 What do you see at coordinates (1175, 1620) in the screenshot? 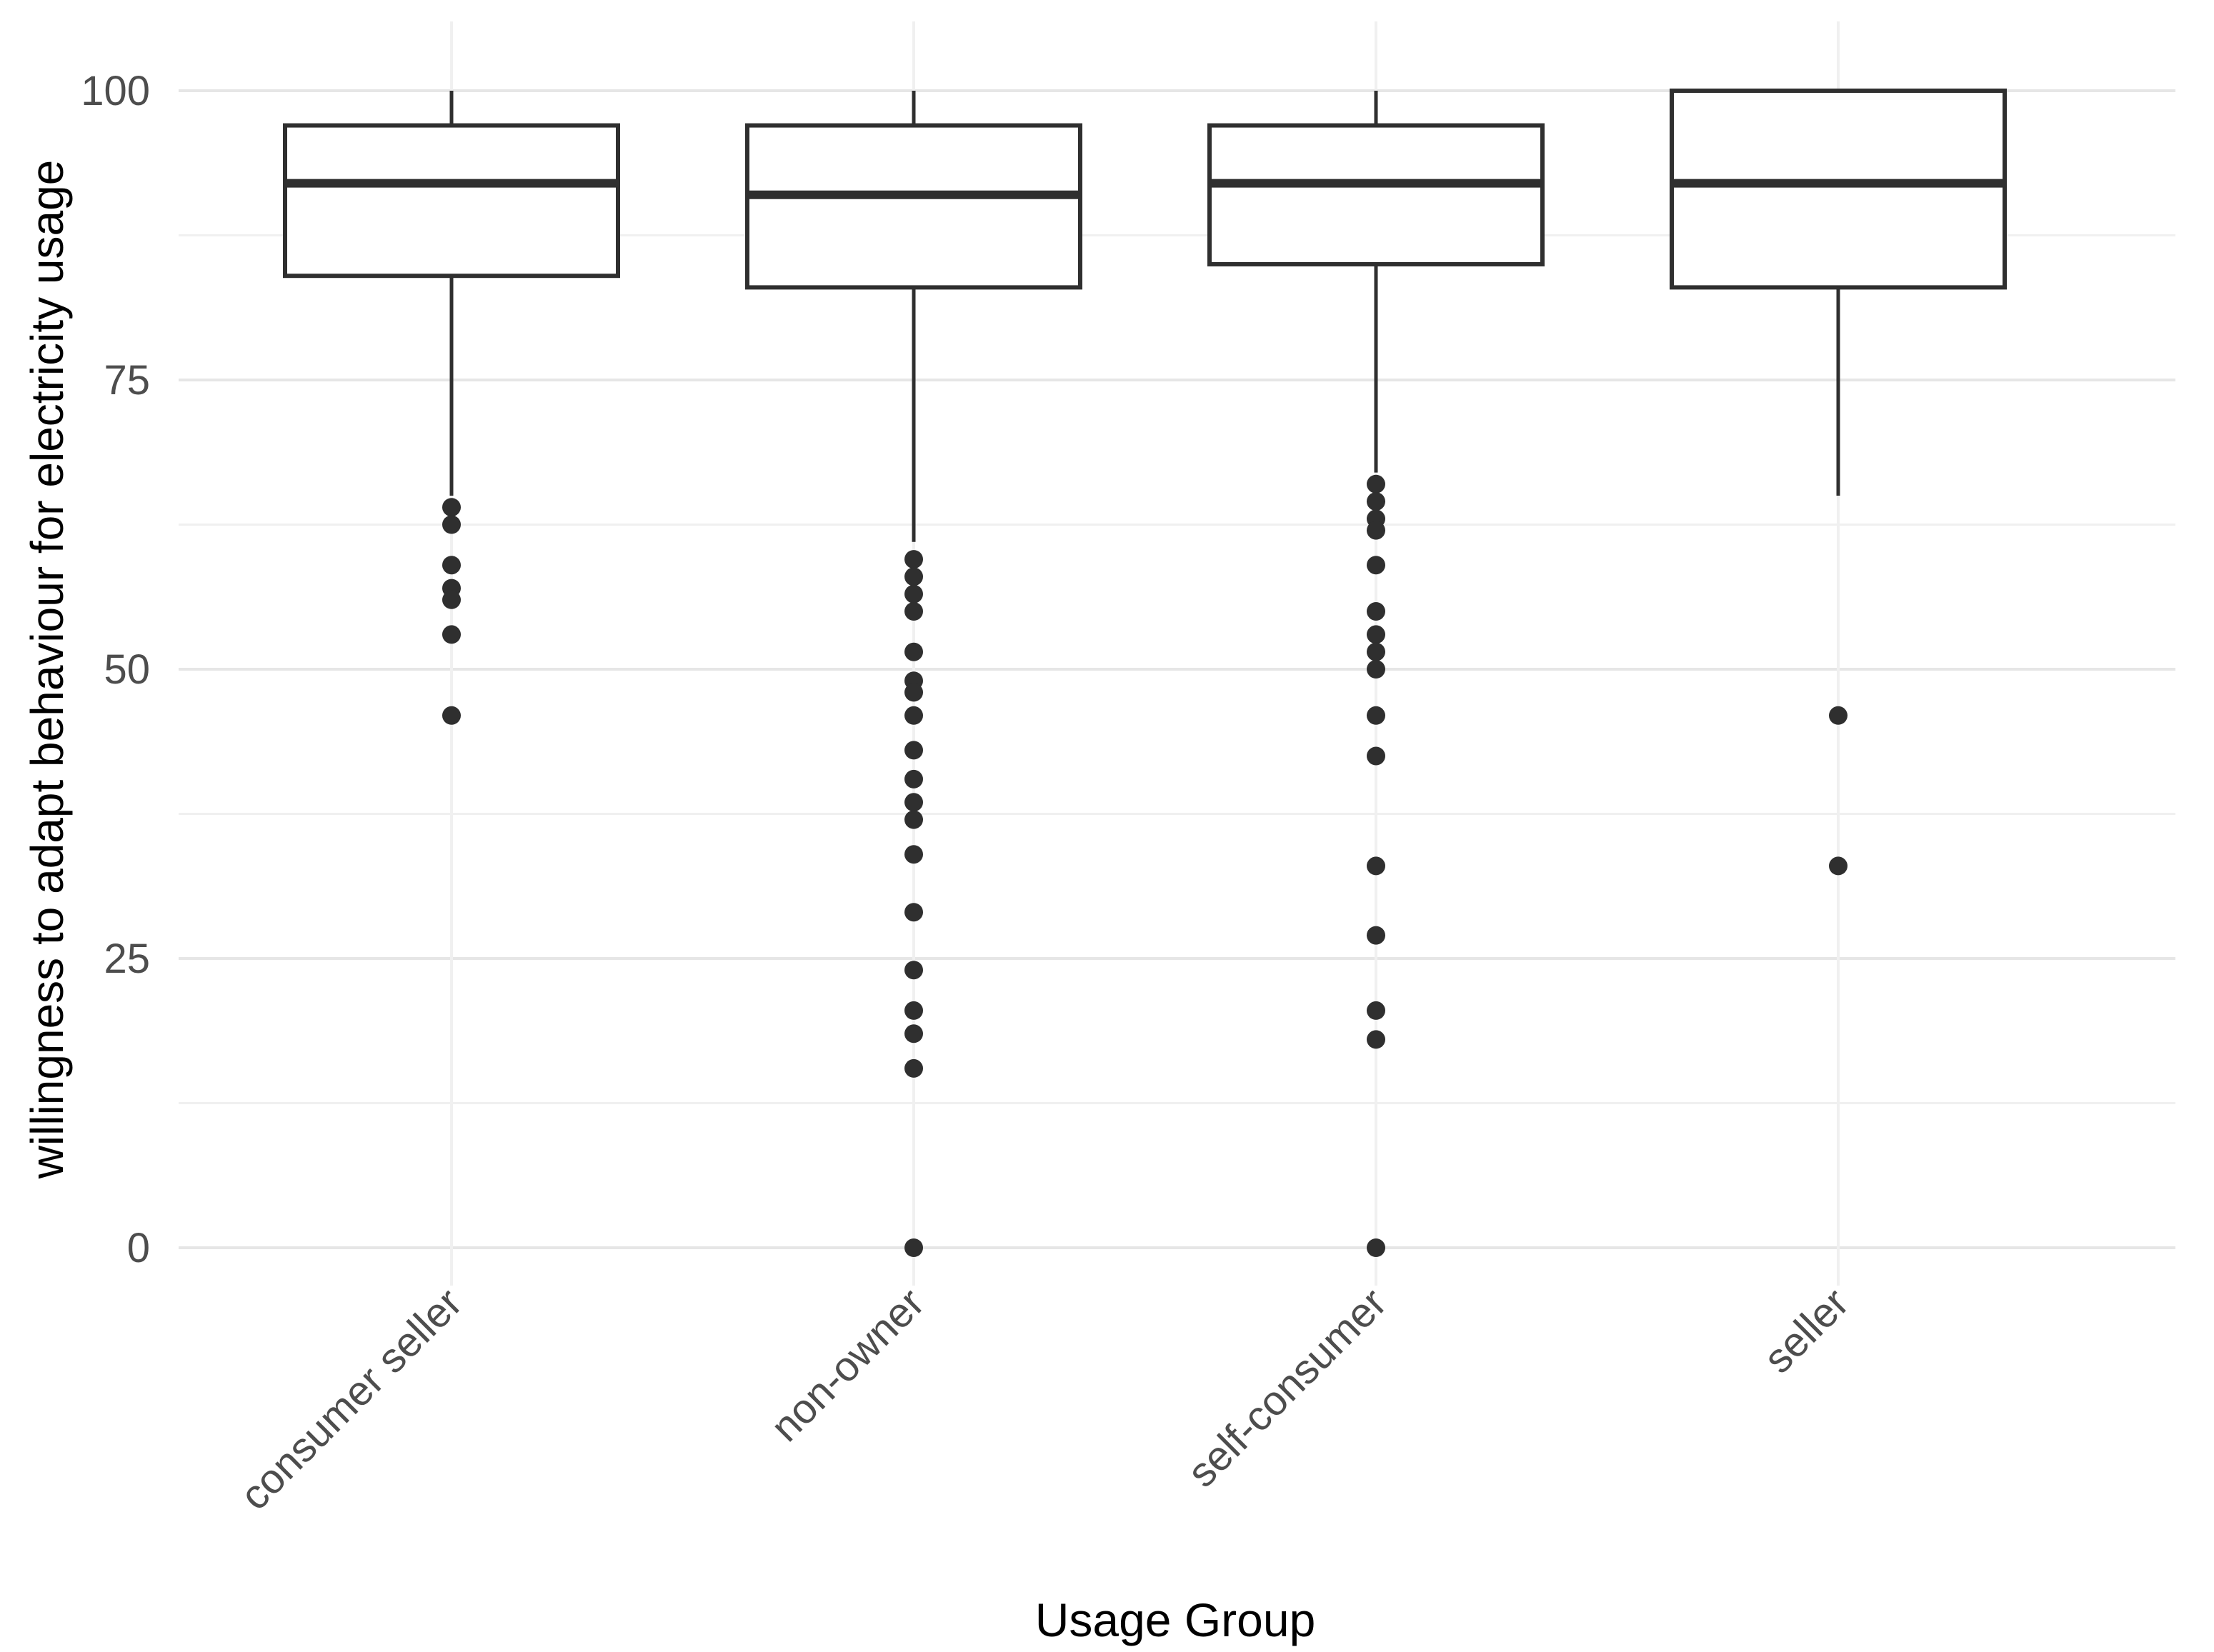
I see `x-axis-title: Usage Group` at bounding box center [1175, 1620].